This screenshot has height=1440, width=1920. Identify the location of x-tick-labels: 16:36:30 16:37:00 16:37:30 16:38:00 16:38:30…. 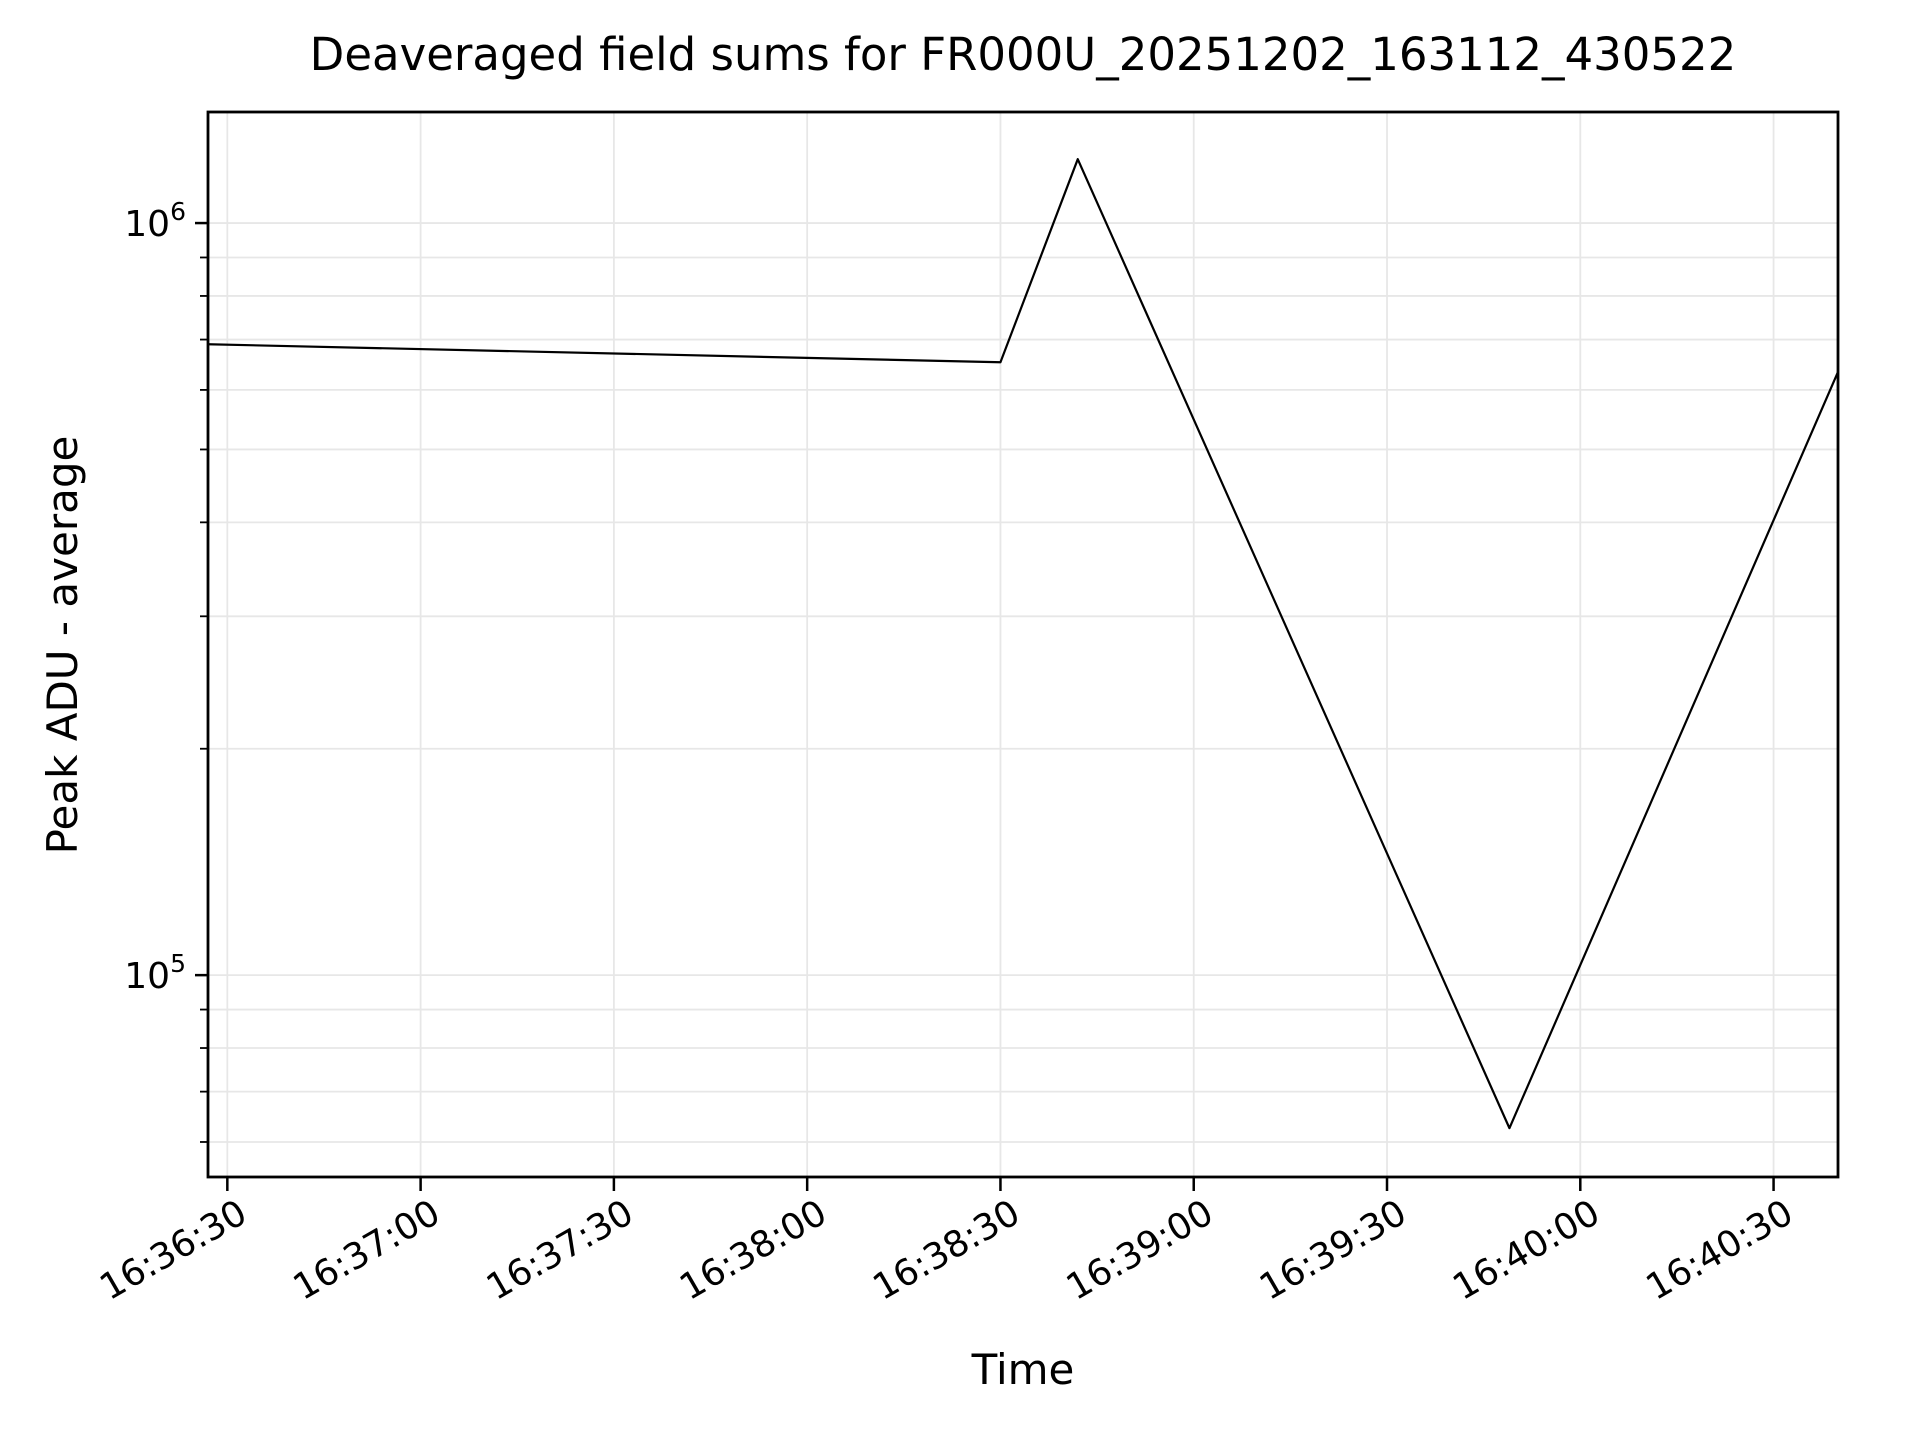
(946, 1250).